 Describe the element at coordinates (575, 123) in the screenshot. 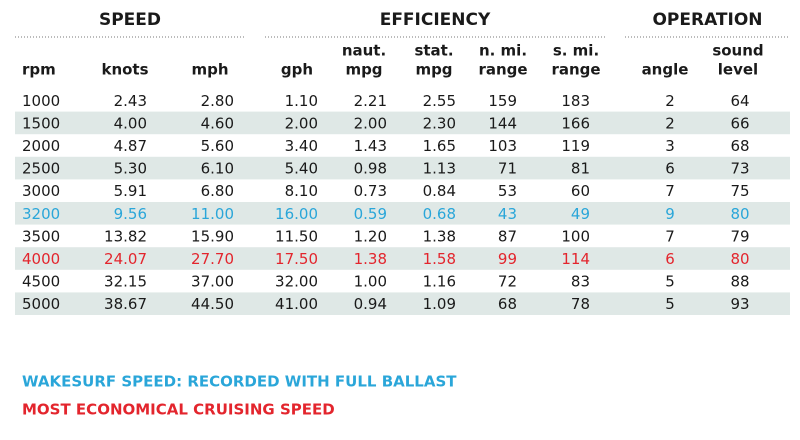

I see `cell: 166` at that location.